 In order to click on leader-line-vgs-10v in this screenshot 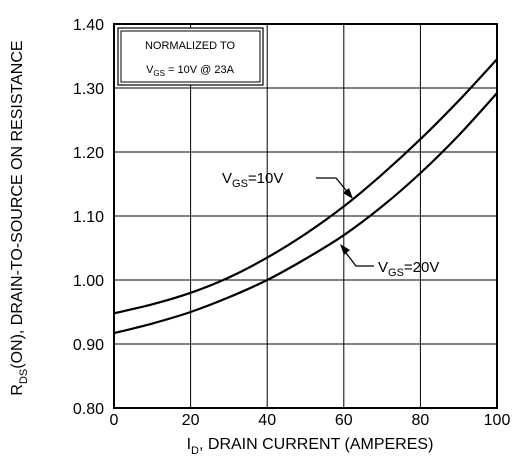, I will do `click(333, 186)`.